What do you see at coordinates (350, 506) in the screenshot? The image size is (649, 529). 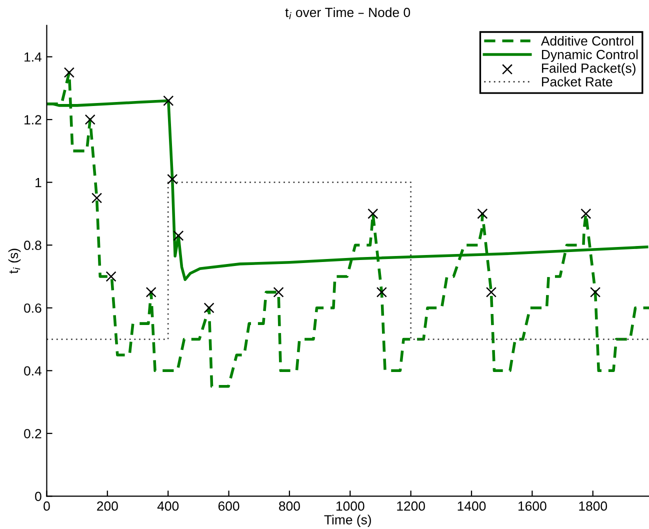 I see `x-tick-label: 1000` at bounding box center [350, 506].